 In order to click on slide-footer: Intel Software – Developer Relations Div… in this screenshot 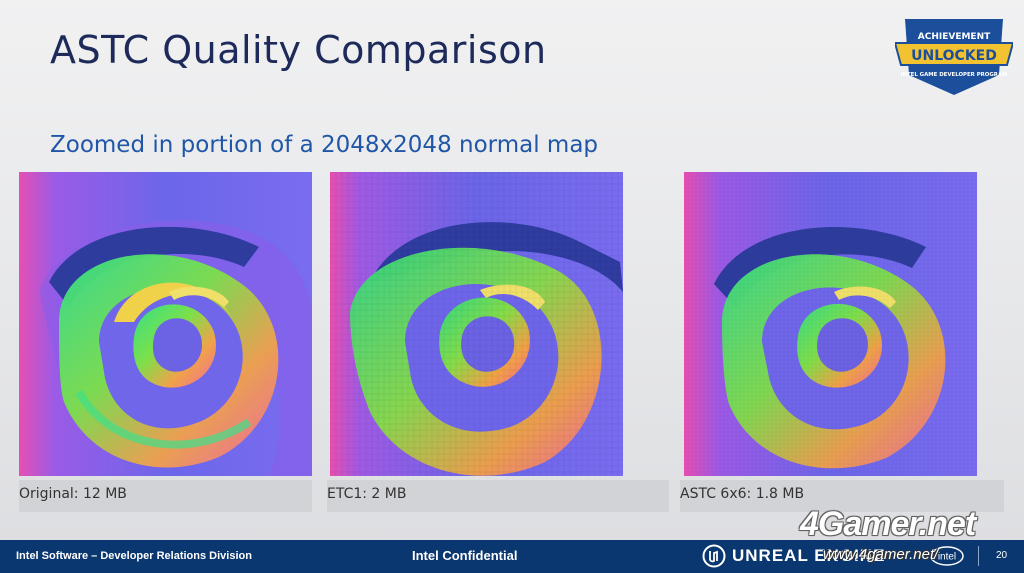, I will do `click(512, 556)`.